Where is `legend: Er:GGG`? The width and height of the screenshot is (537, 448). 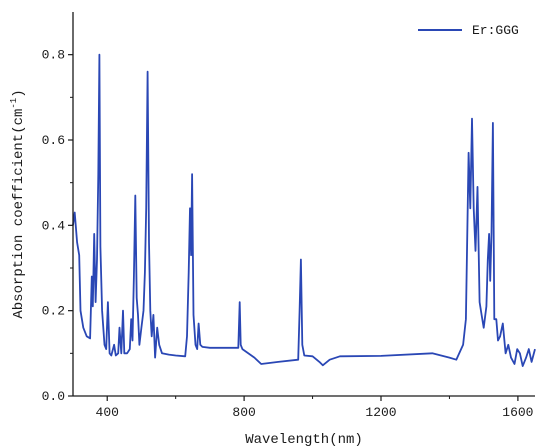
legend: Er:GGG is located at coordinates (468, 30).